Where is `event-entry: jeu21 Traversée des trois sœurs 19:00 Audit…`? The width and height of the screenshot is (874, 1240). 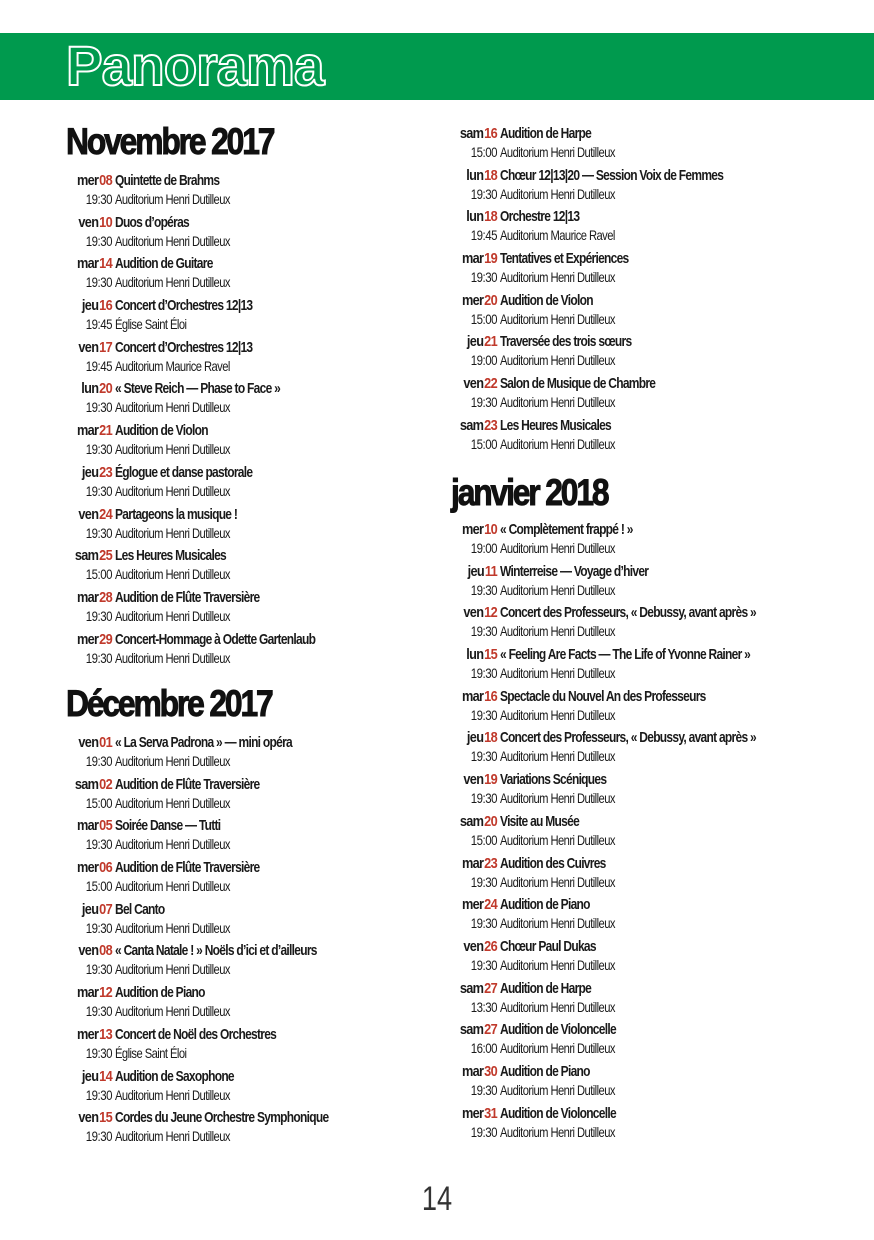
event-entry: jeu21 Traversée des trois sœurs 19:00 Audit… is located at coordinates (651, 354).